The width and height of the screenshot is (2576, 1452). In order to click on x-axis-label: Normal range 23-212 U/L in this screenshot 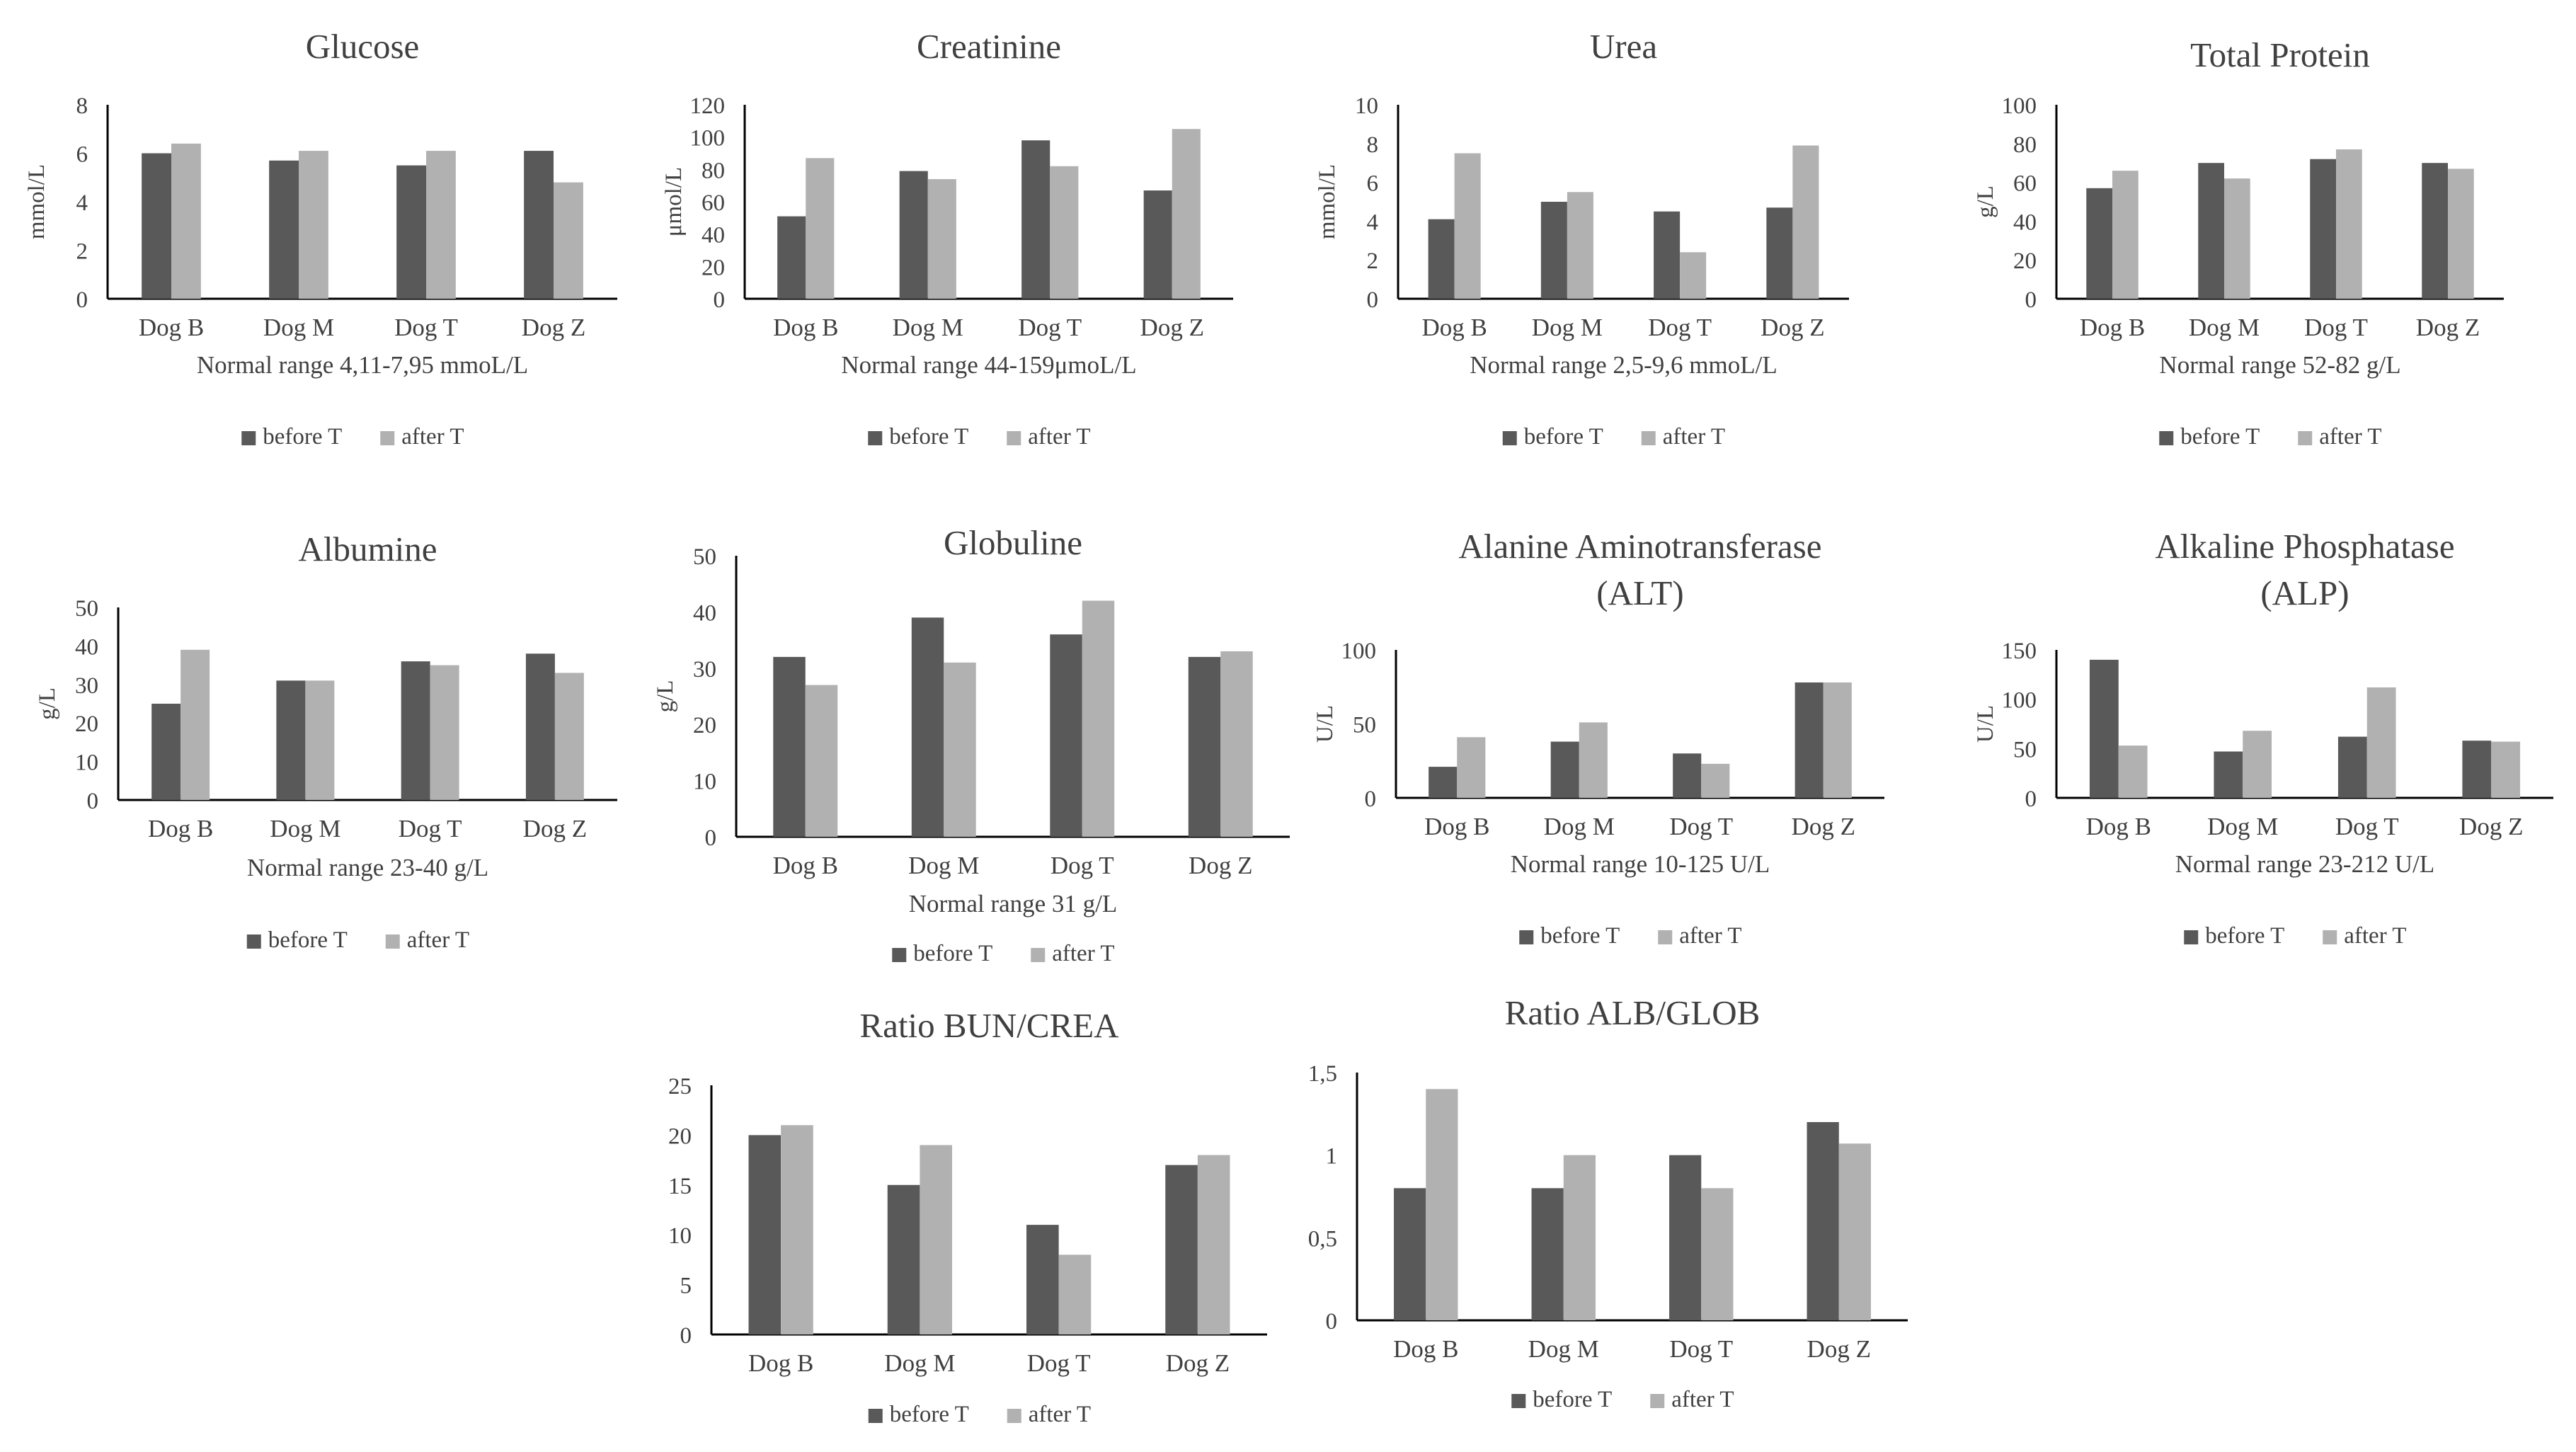, I will do `click(2304, 864)`.